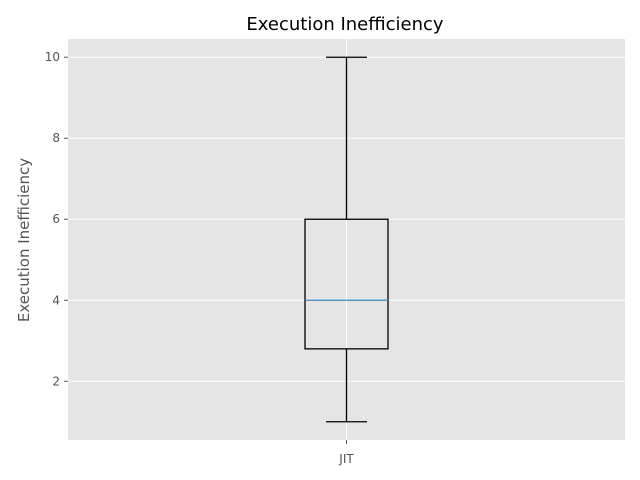 The image size is (640, 480). I want to click on y-tick-label: 2, so click(56, 381).